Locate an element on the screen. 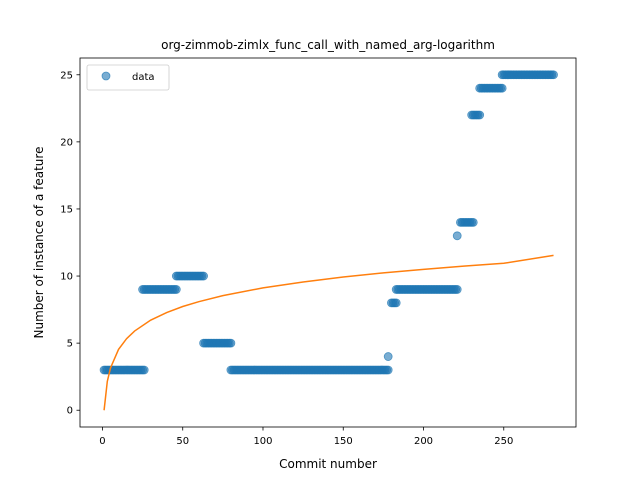  x-axis: 0 50 100 150 200 250 is located at coordinates (306, 437).